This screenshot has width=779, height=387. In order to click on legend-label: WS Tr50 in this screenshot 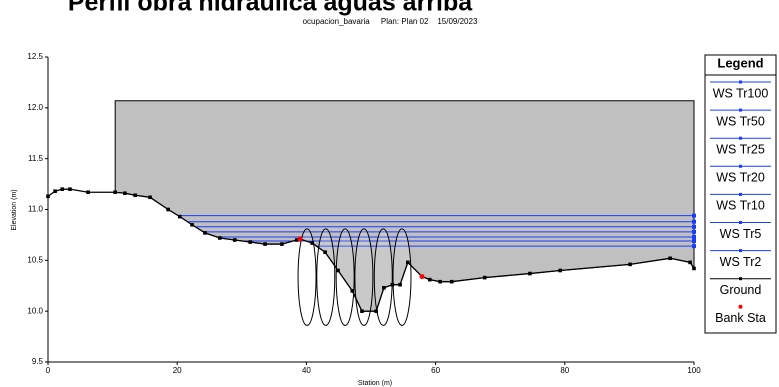, I will do `click(740, 121)`.